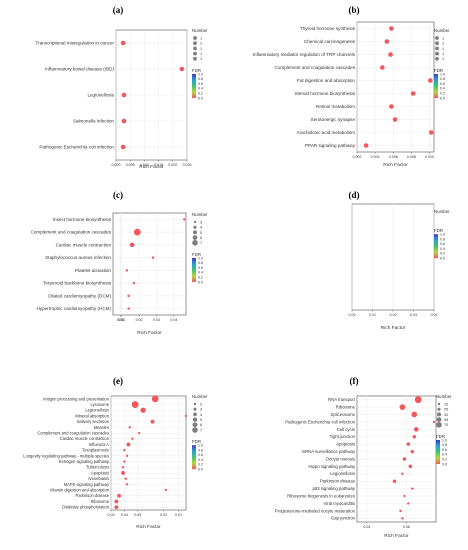 This screenshot has width=468, height=550. What do you see at coordinates (130, 165) in the screenshot?
I see `x-tick-label: 0.005` at bounding box center [130, 165].